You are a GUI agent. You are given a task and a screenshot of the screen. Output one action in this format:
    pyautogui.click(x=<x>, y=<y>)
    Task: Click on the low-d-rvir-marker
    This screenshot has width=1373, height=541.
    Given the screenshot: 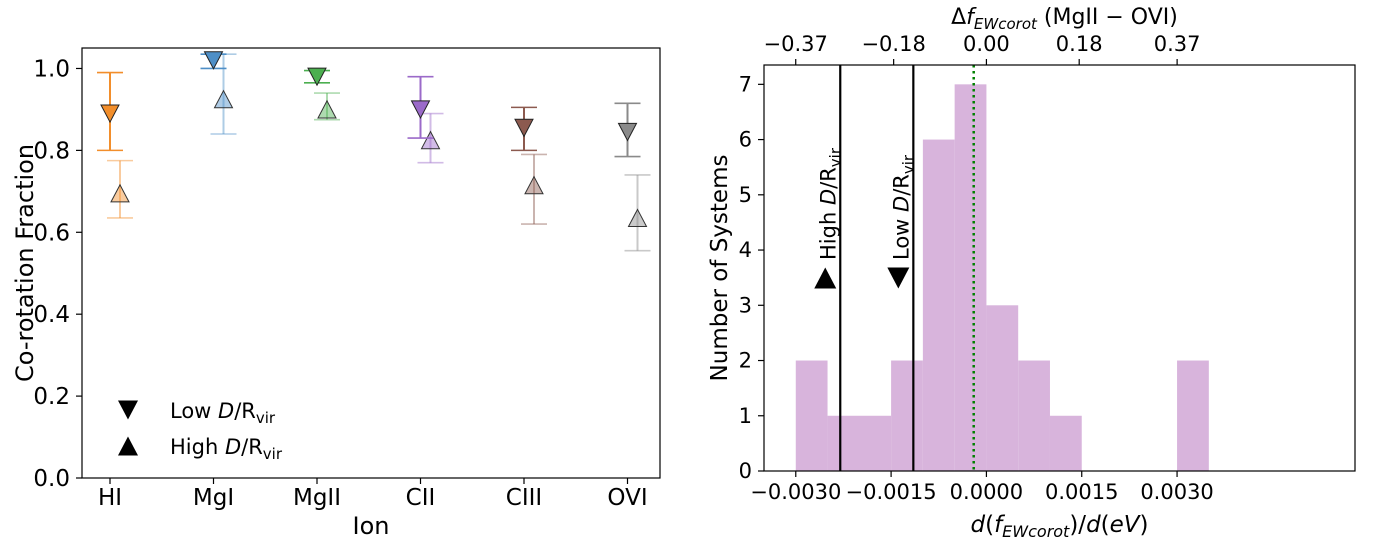 What is the action you would take?
    pyautogui.click(x=898, y=278)
    